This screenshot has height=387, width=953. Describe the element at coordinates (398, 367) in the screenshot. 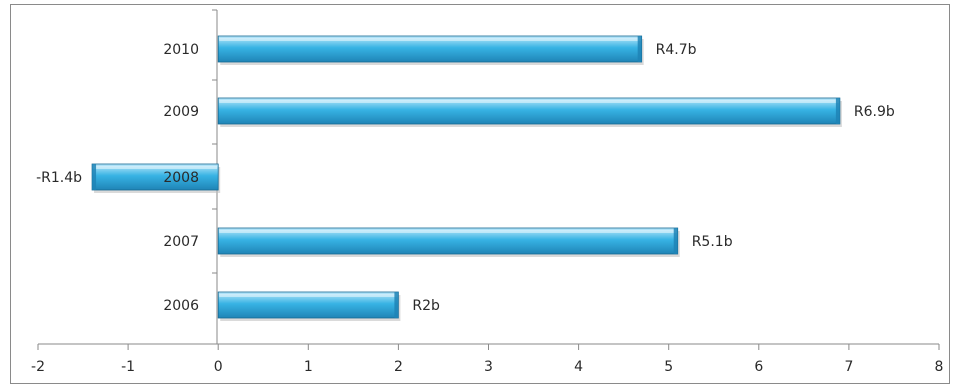

I see `x-tick-label: 2` at that location.